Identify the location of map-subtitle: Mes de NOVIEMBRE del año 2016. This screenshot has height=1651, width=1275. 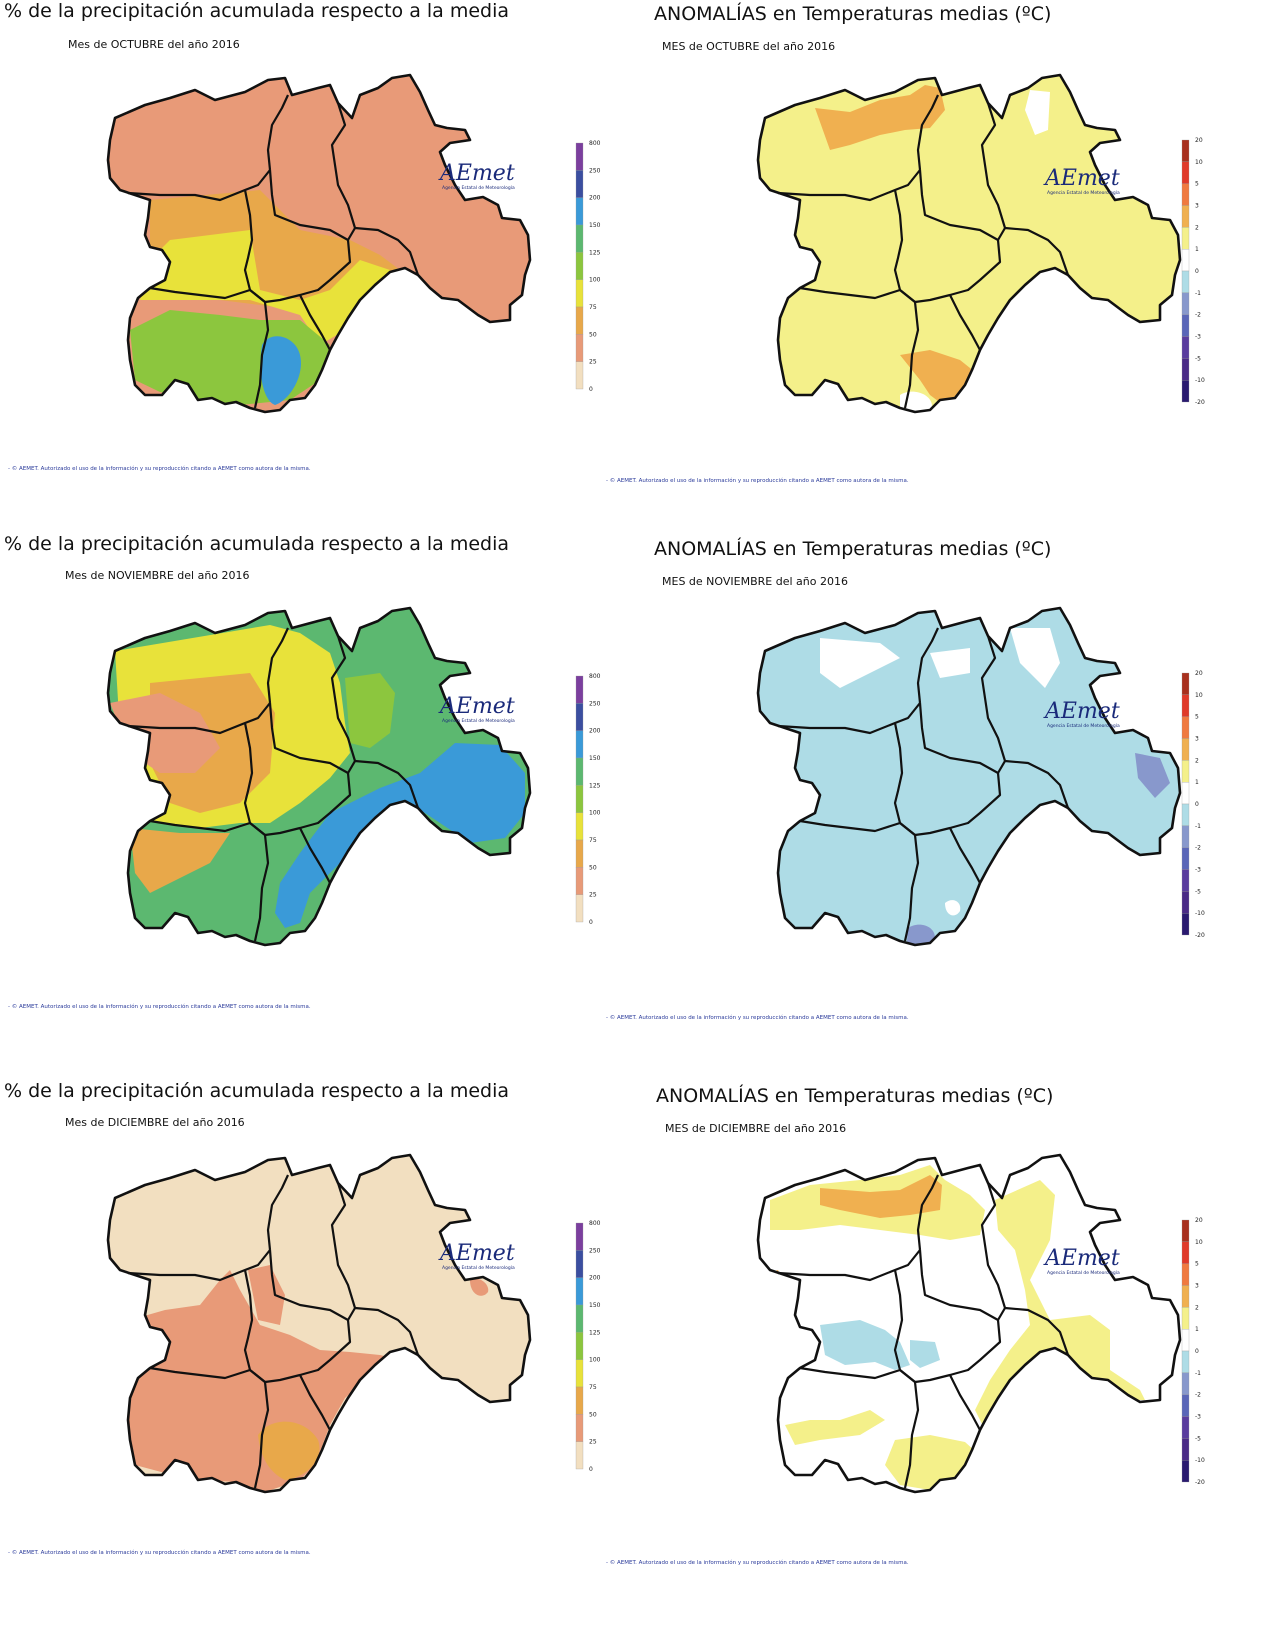
(157, 575).